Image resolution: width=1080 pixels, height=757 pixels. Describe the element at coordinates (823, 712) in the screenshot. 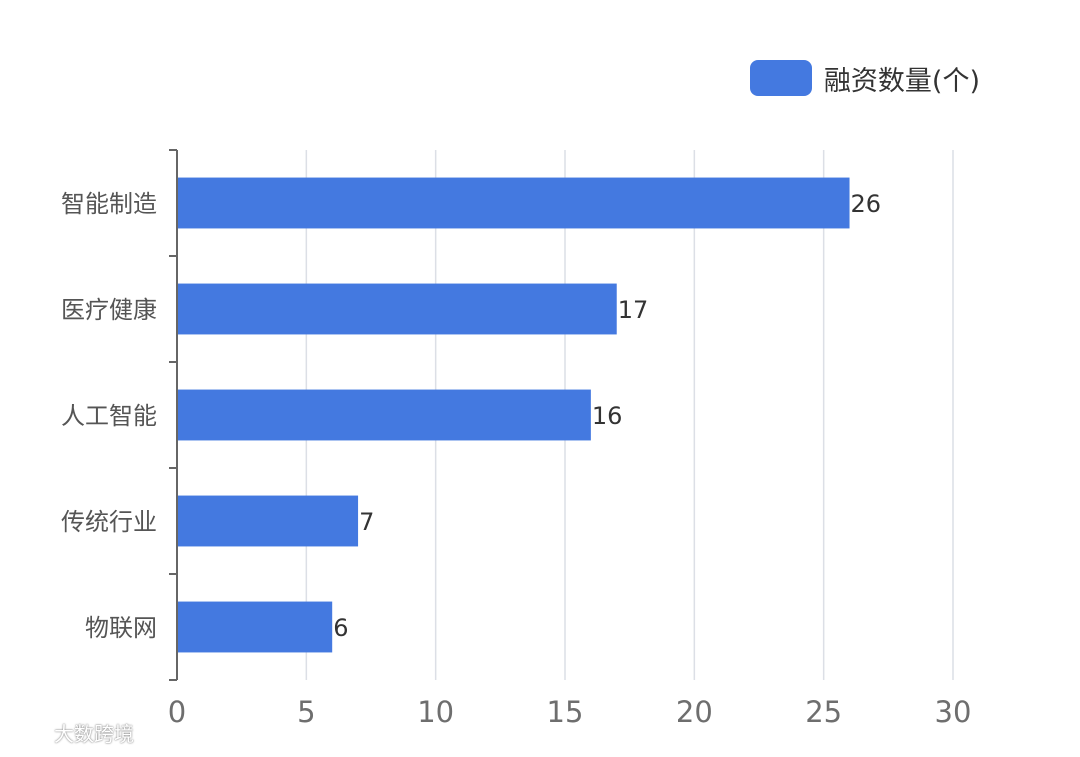

I see `x-tick-label: 25` at that location.